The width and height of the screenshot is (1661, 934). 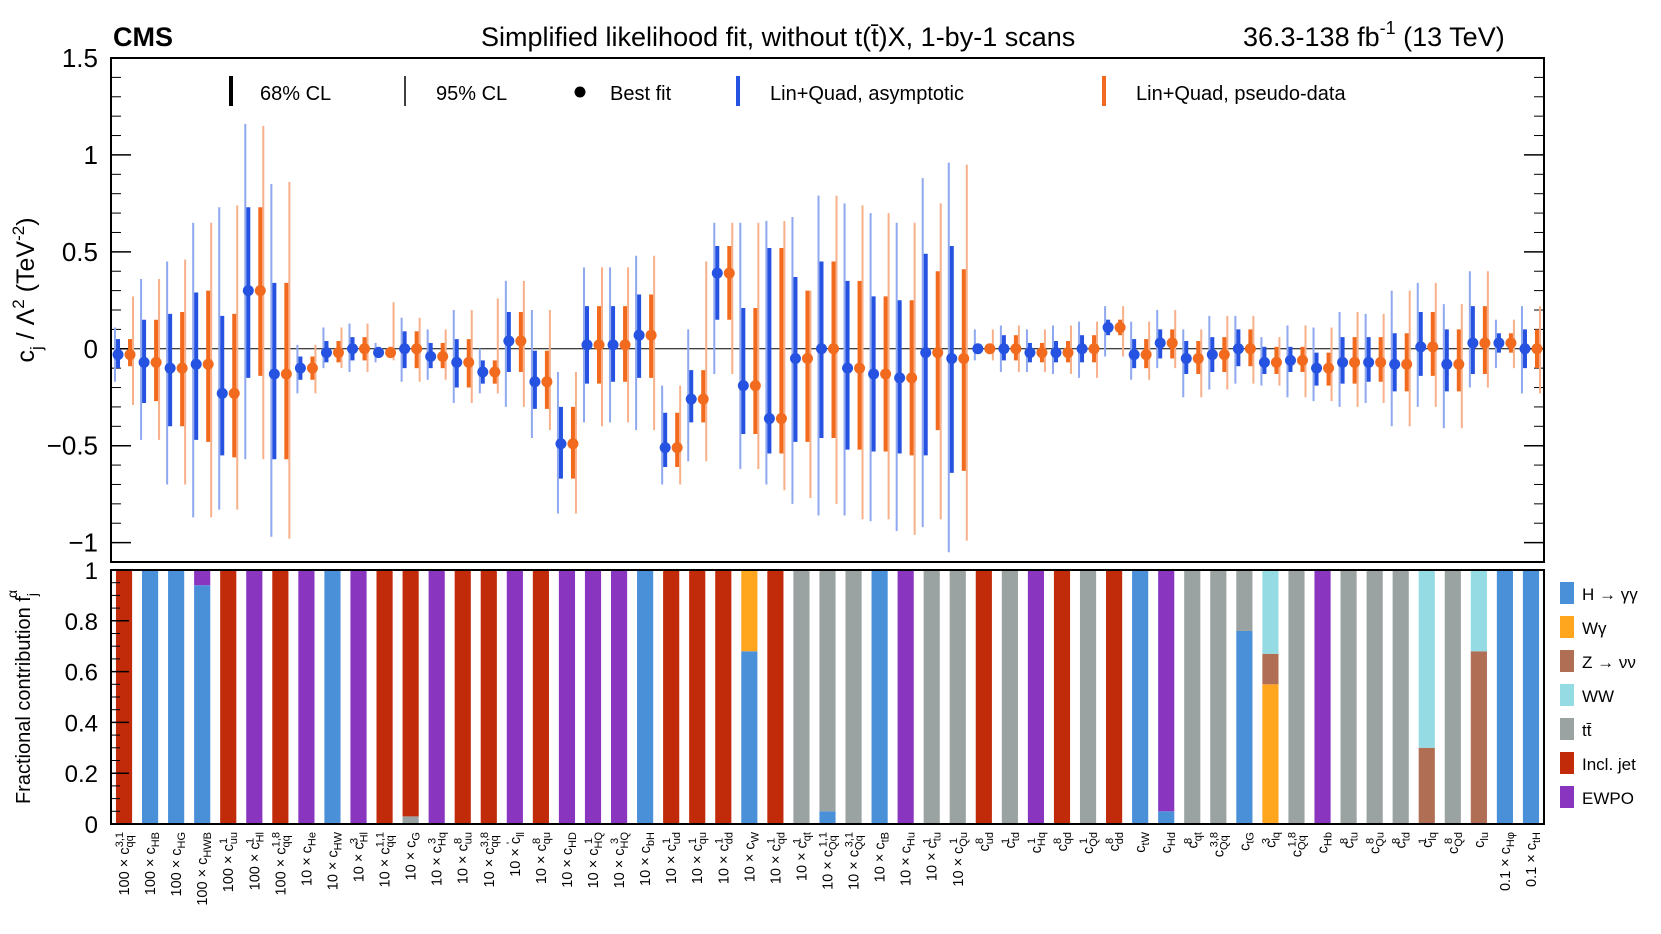 What do you see at coordinates (1168, 842) in the screenshot?
I see `x-category-label: cHd` at bounding box center [1168, 842].